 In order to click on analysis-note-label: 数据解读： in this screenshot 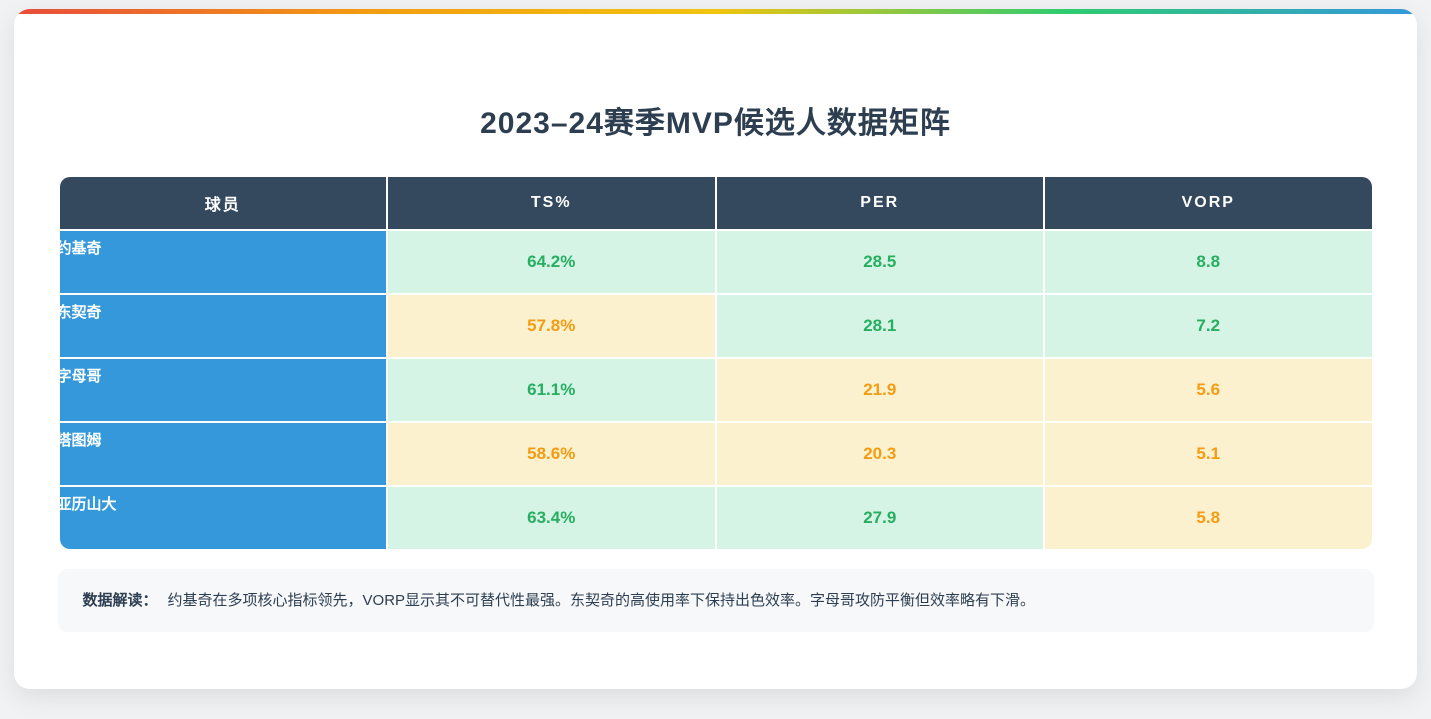, I will do `click(120, 600)`.